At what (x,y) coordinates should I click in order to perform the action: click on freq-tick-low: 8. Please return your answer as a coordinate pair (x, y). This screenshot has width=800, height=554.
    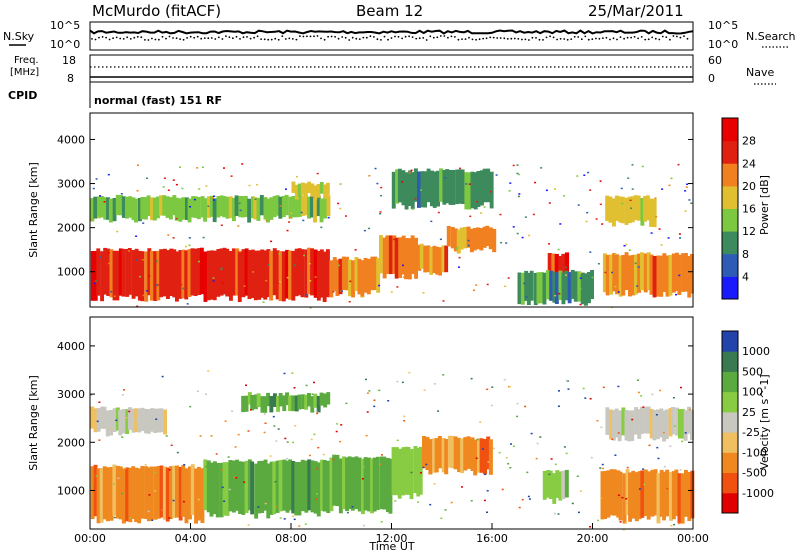
    Looking at the image, I should click on (70, 78).